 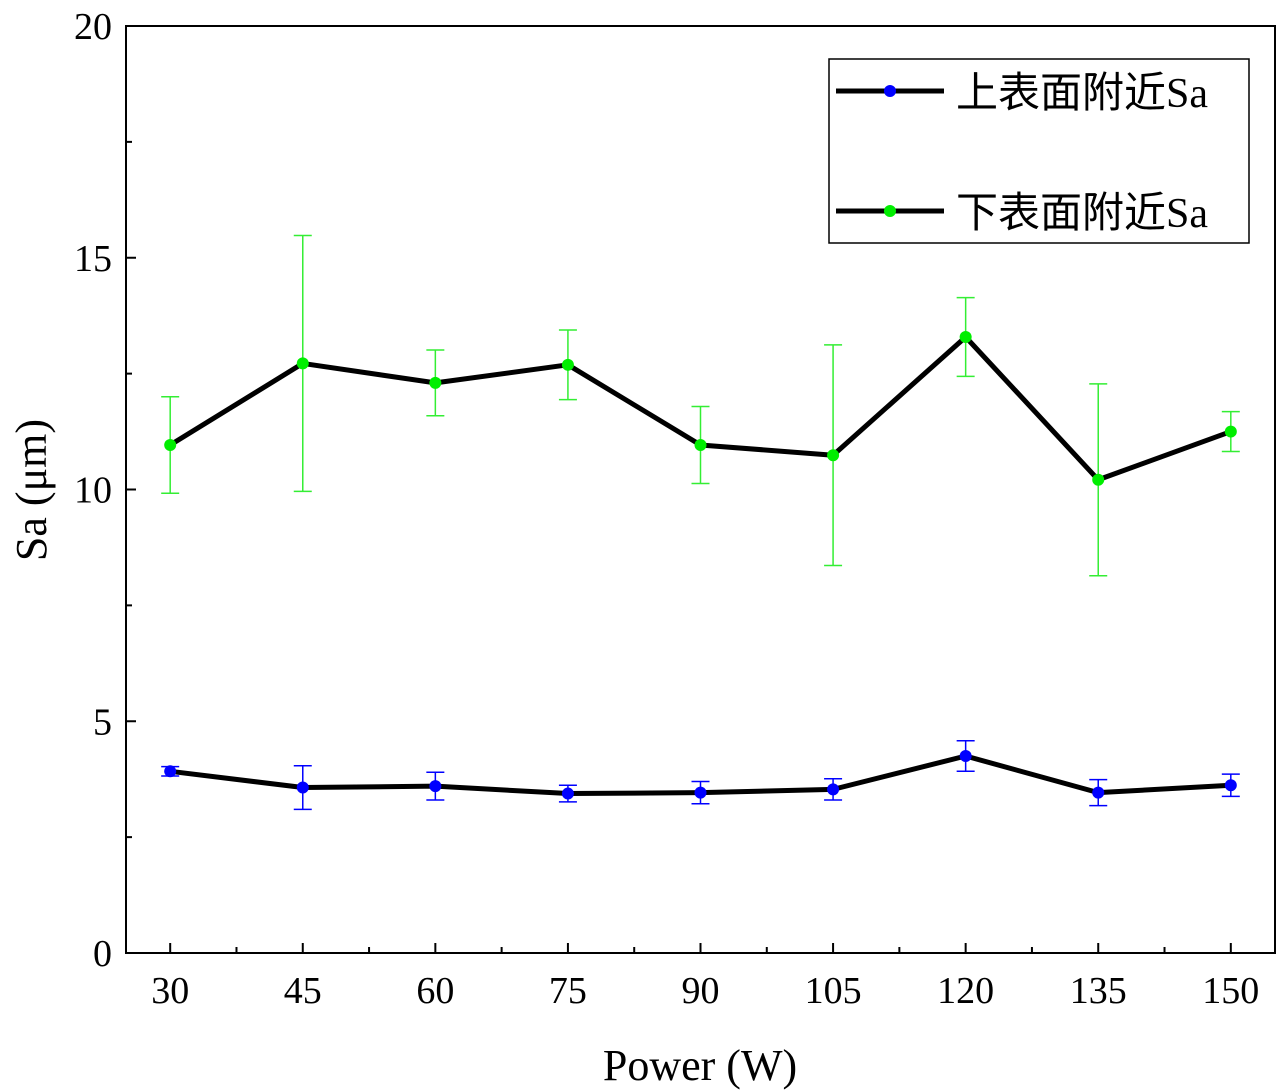 I want to click on legend-label: 上表面附近Sa, so click(x=1082, y=94).